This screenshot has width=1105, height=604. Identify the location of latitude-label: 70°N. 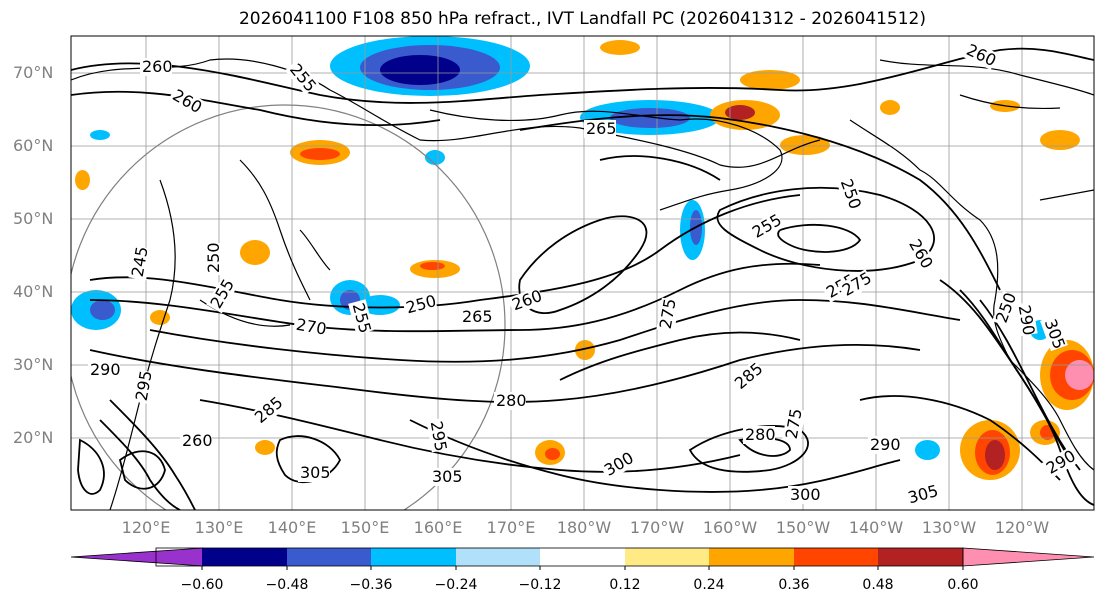
(33, 72).